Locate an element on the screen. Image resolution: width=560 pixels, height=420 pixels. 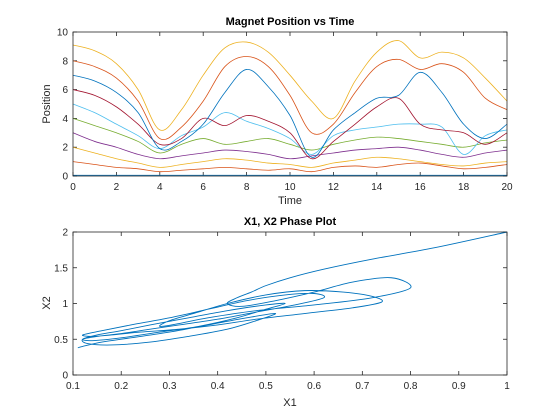
x-tick-label: 0.5 is located at coordinates (266, 386).